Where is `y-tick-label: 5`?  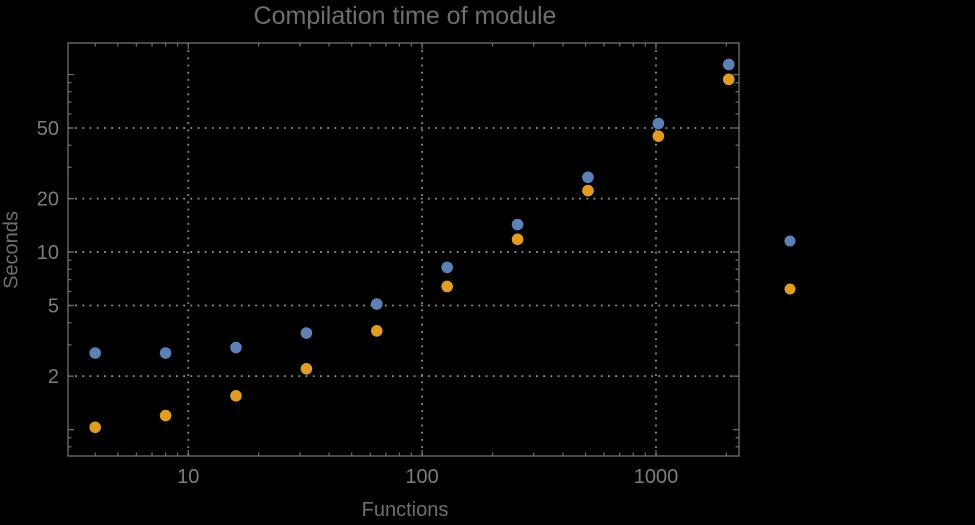
y-tick-label: 5 is located at coordinates (53, 307).